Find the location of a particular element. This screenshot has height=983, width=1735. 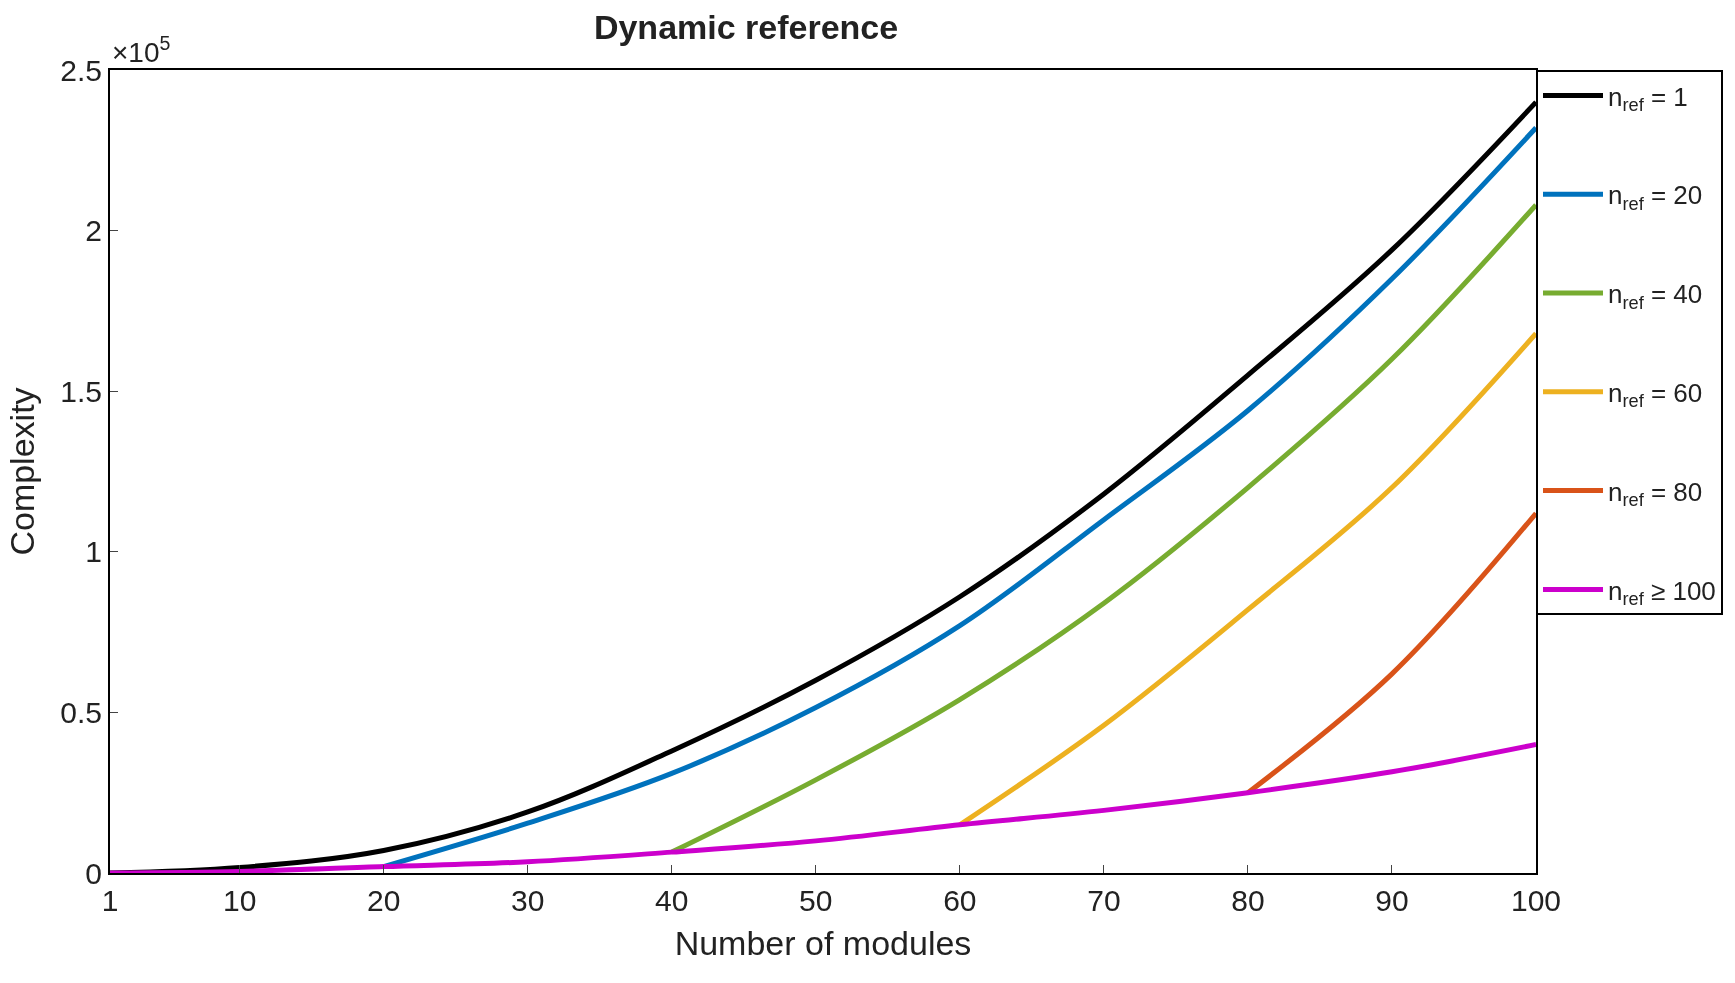

y-tick-label: 2.5 is located at coordinates (81, 70).